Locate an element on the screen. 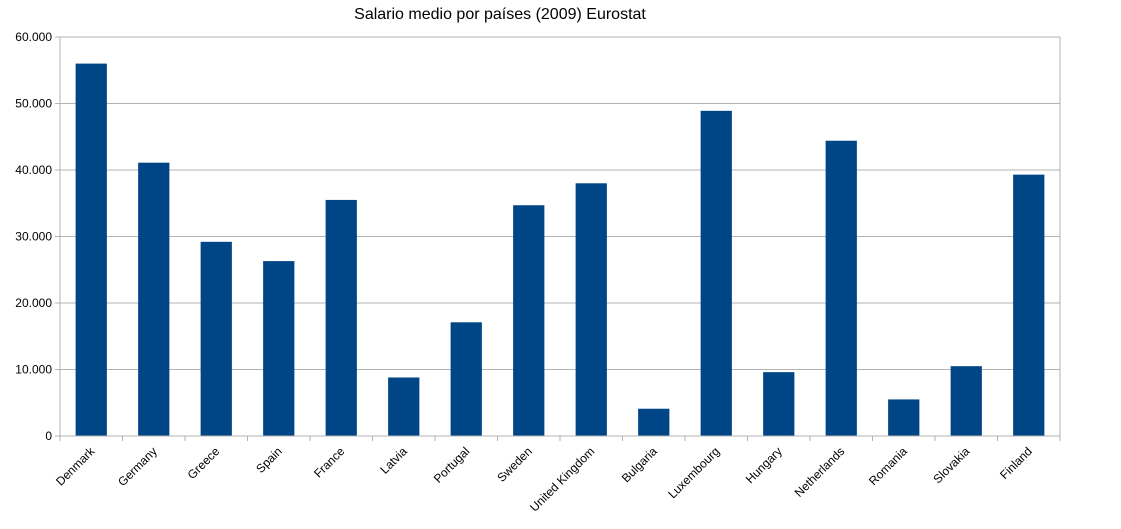 The image size is (1121, 529). bar-portugal is located at coordinates (466, 379).